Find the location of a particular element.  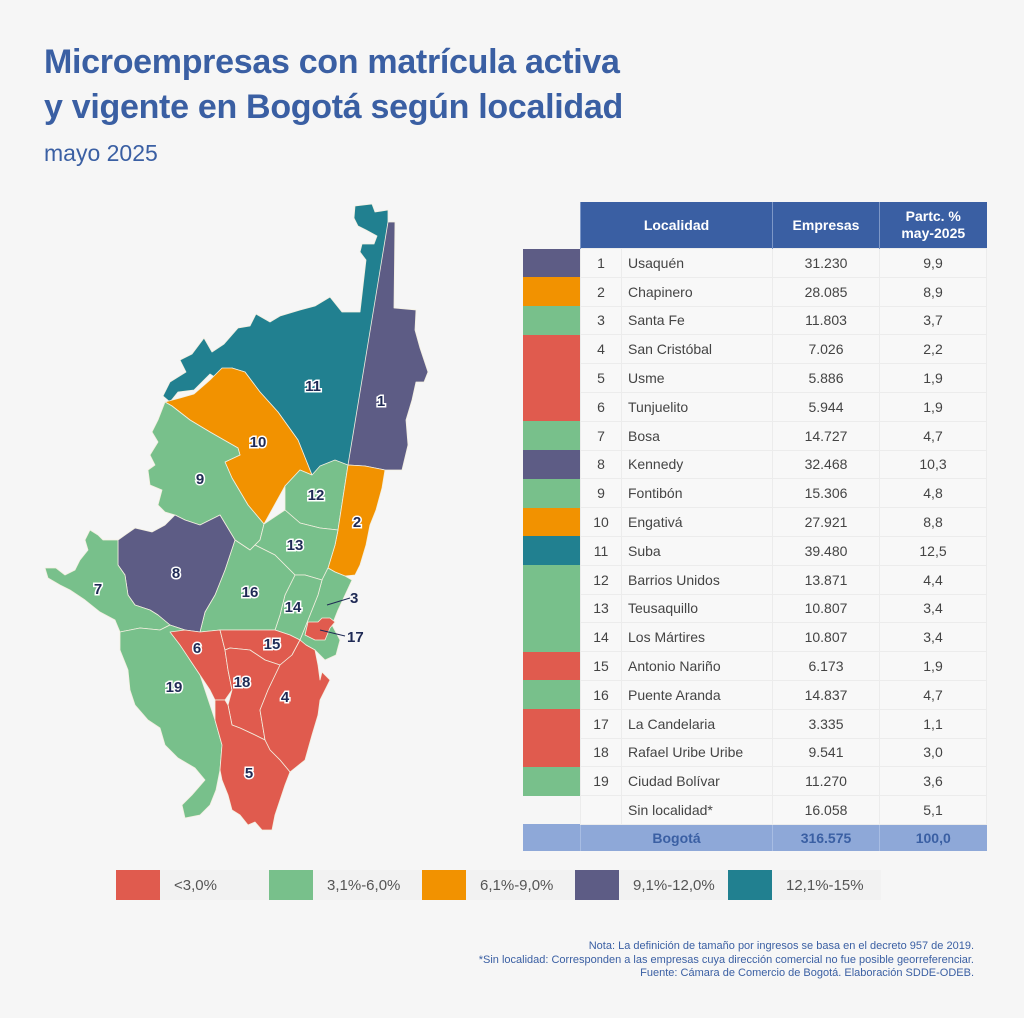

row-localidad: Fontibón is located at coordinates (697, 493).